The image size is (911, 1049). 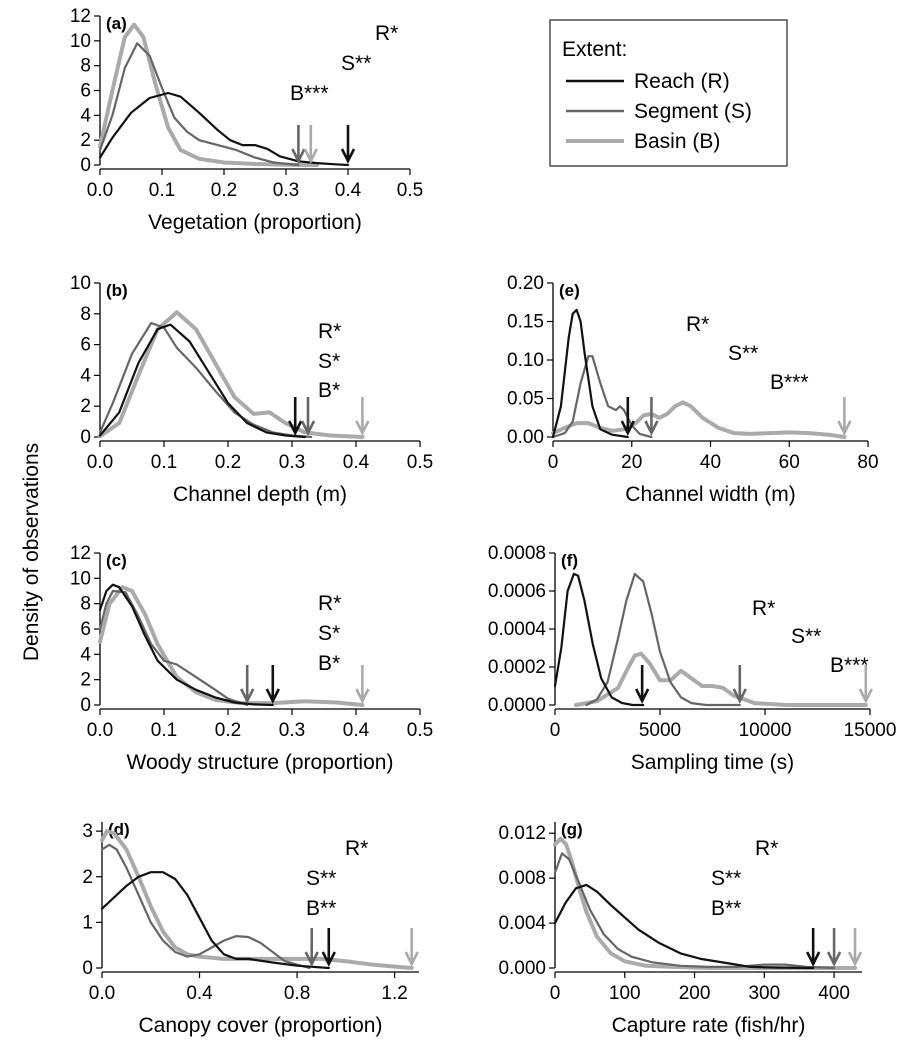 What do you see at coordinates (525, 283) in the screenshot?
I see `y-tick-label: 0.20` at bounding box center [525, 283].